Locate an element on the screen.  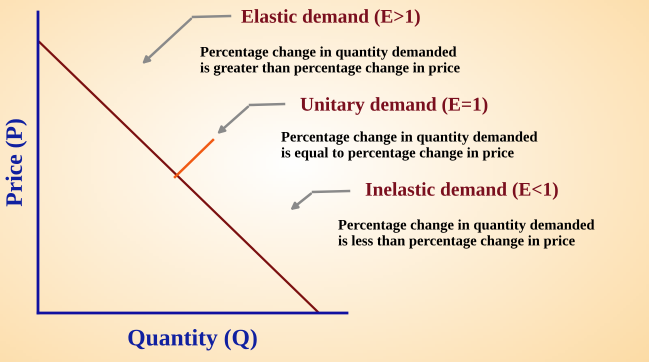
x-axis-title: Quantity (Q) is located at coordinates (192, 339).